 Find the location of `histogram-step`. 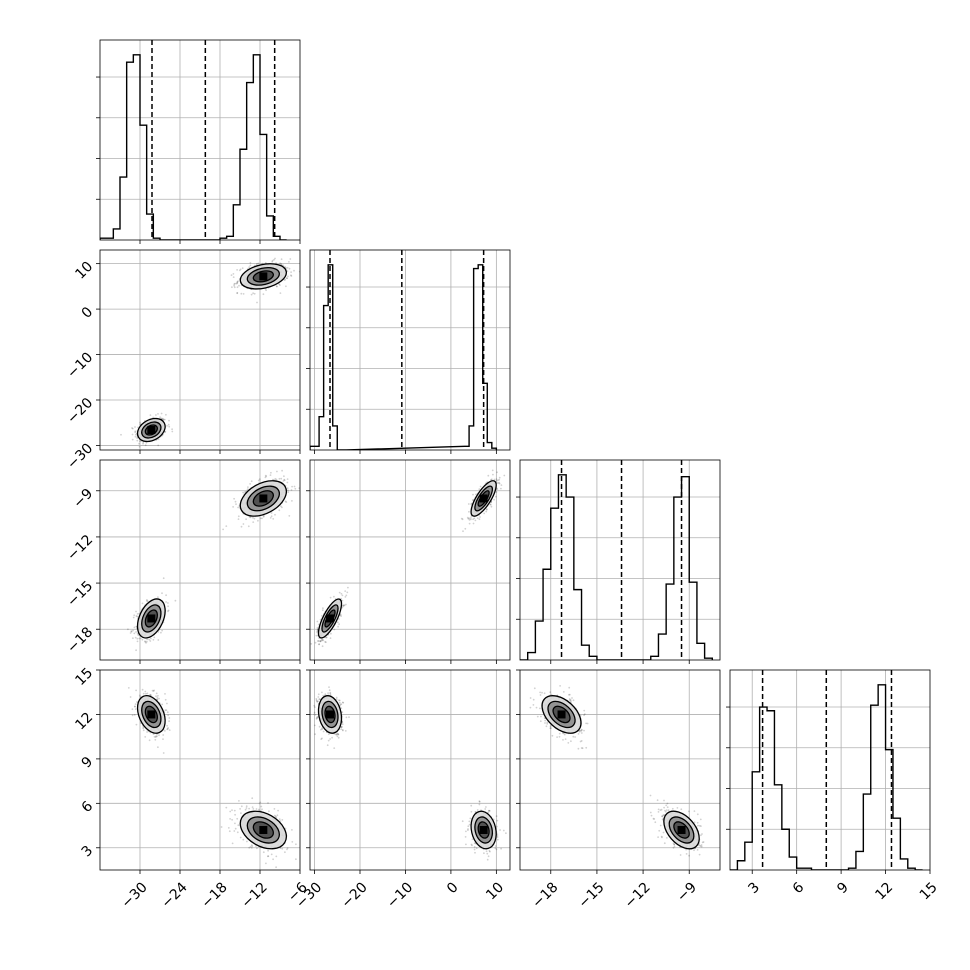

histogram-step is located at coordinates (404, 357).